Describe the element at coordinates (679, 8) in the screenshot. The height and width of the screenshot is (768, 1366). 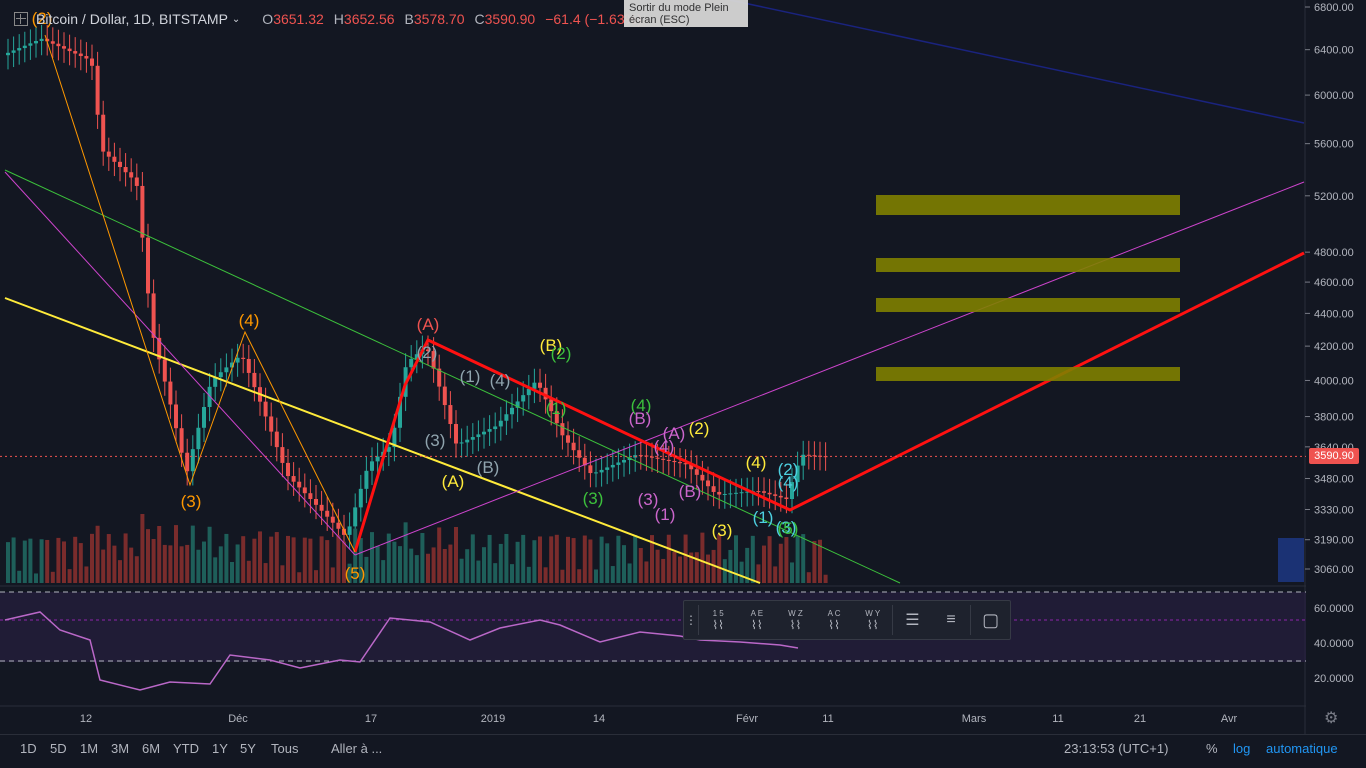
I see `tooltip-line-1: Sortir du mode Plein` at that location.